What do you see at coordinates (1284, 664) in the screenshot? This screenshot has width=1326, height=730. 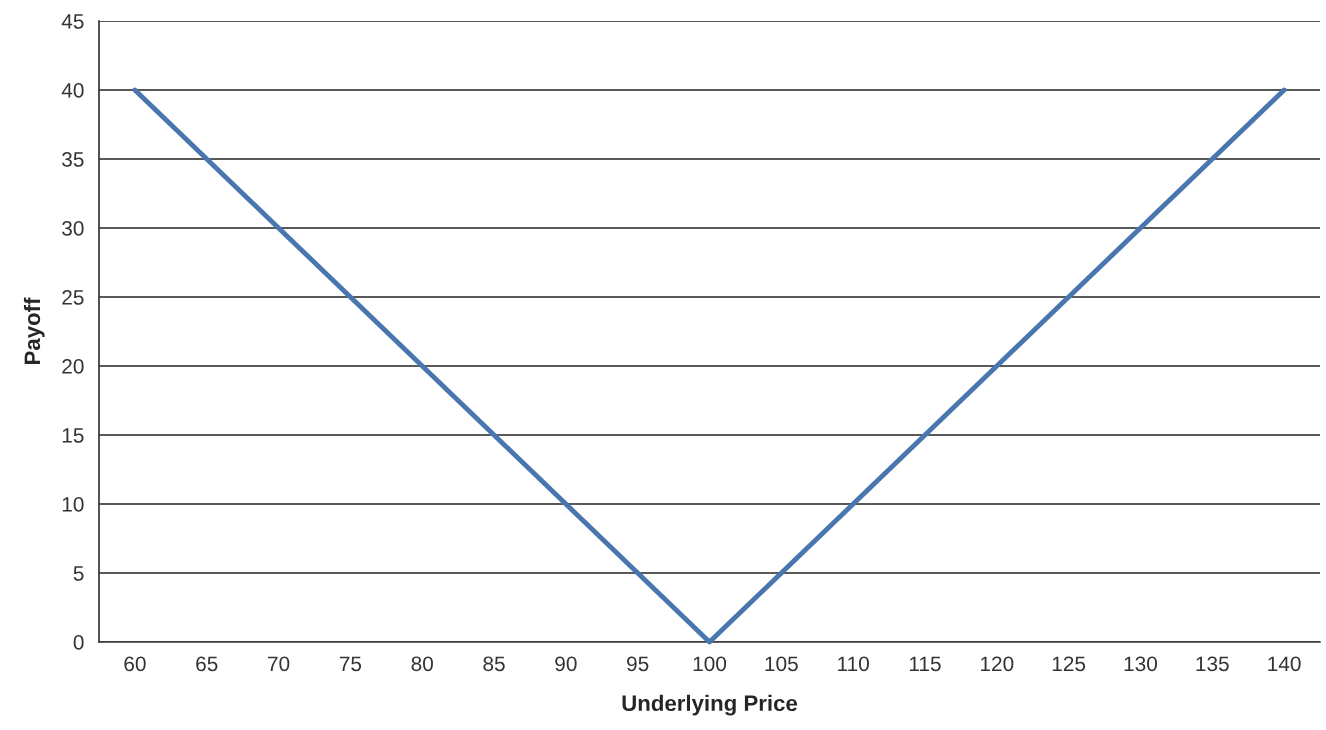 I see `x-tick-label: 140` at bounding box center [1284, 664].